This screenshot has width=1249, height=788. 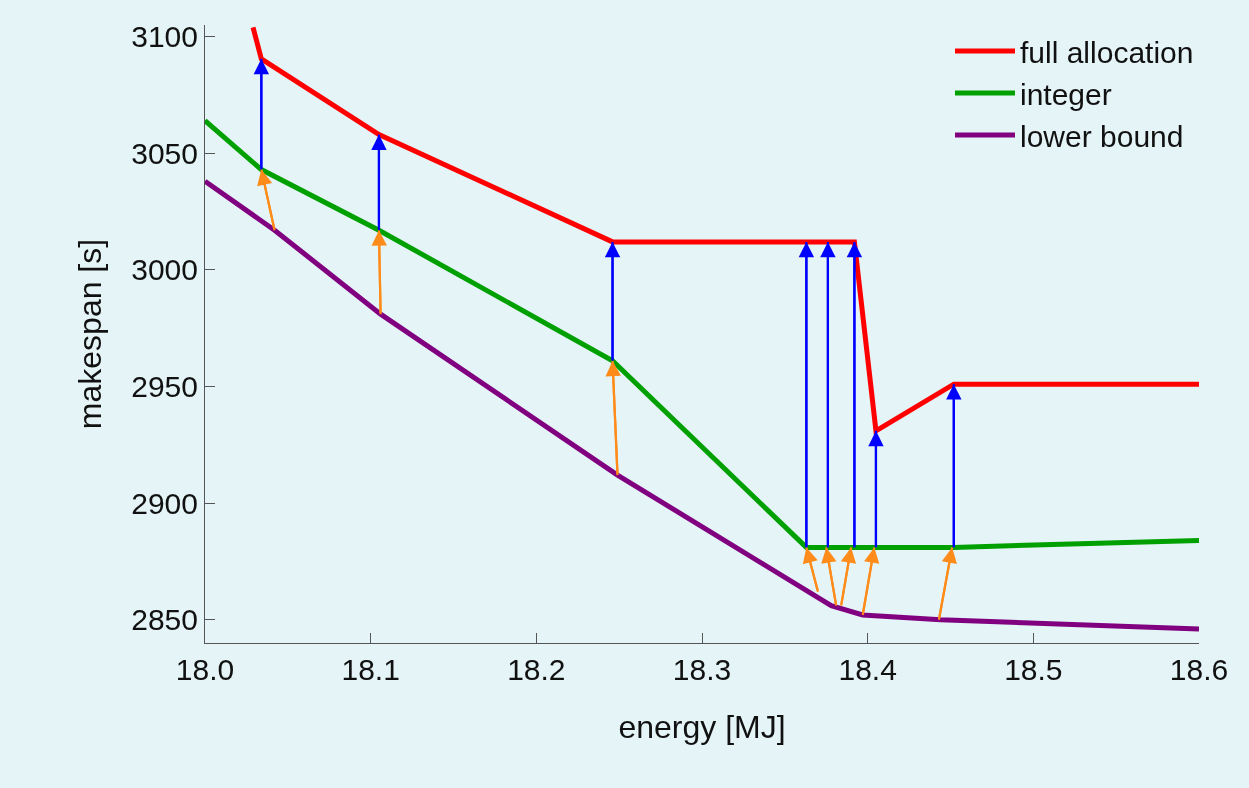 I want to click on x-tick-label: 18.0, so click(x=205, y=669).